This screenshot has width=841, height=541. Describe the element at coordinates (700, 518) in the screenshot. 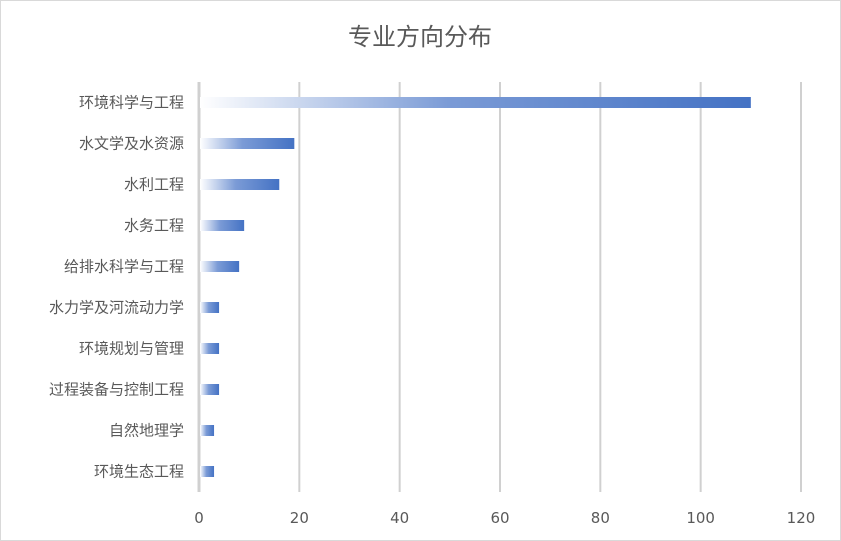

I see `x-tick-label: 100` at that location.